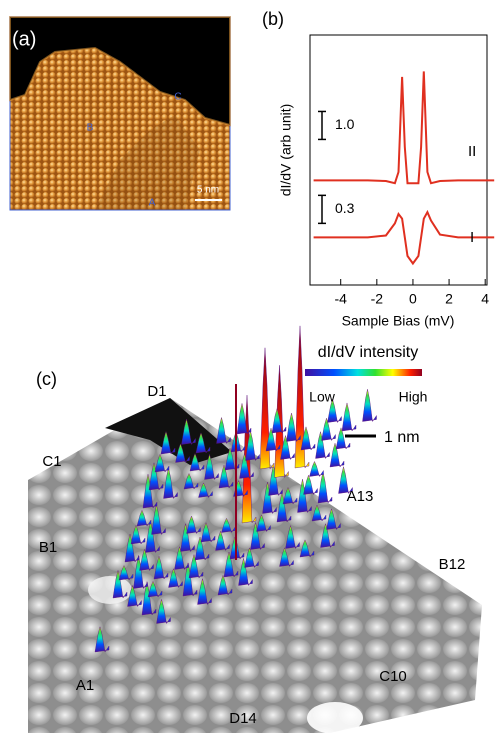  Describe the element at coordinates (413, 299) in the screenshot. I see `x-tick-label: 0` at that location.